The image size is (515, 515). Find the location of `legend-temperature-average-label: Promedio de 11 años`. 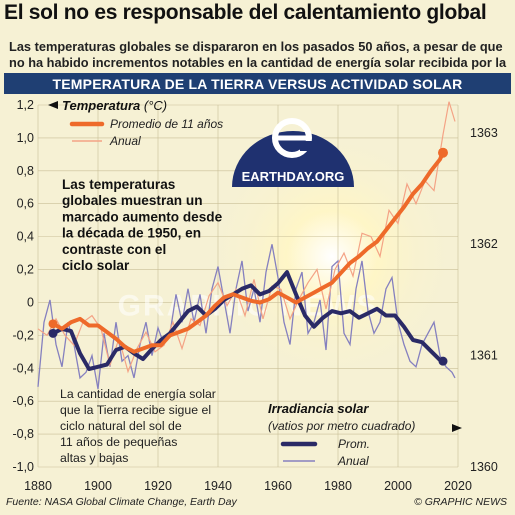

legend-temperature-average-label: Promedio de 11 años is located at coordinates (166, 124).